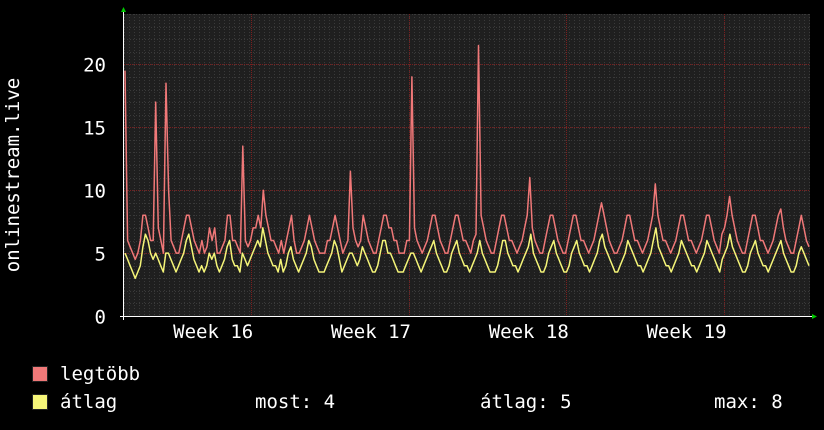 This screenshot has width=824, height=430. Describe the element at coordinates (94, 66) in the screenshot. I see `y-tick-label: 20` at that location.